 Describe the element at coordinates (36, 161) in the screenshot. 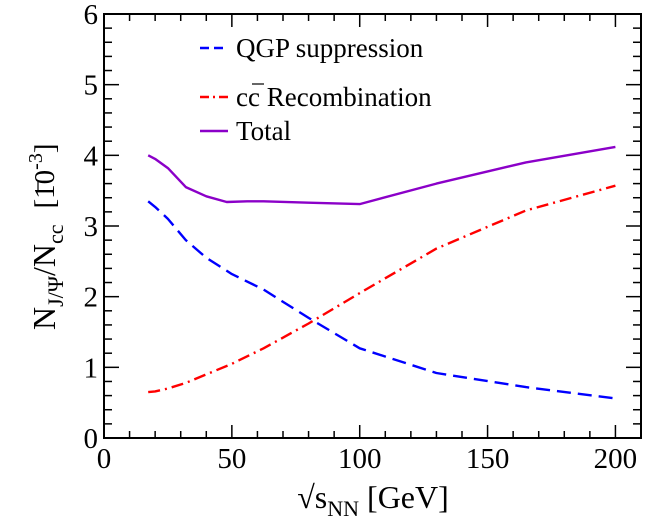

I see `y-axis-unit-exponent: -3` at that location.